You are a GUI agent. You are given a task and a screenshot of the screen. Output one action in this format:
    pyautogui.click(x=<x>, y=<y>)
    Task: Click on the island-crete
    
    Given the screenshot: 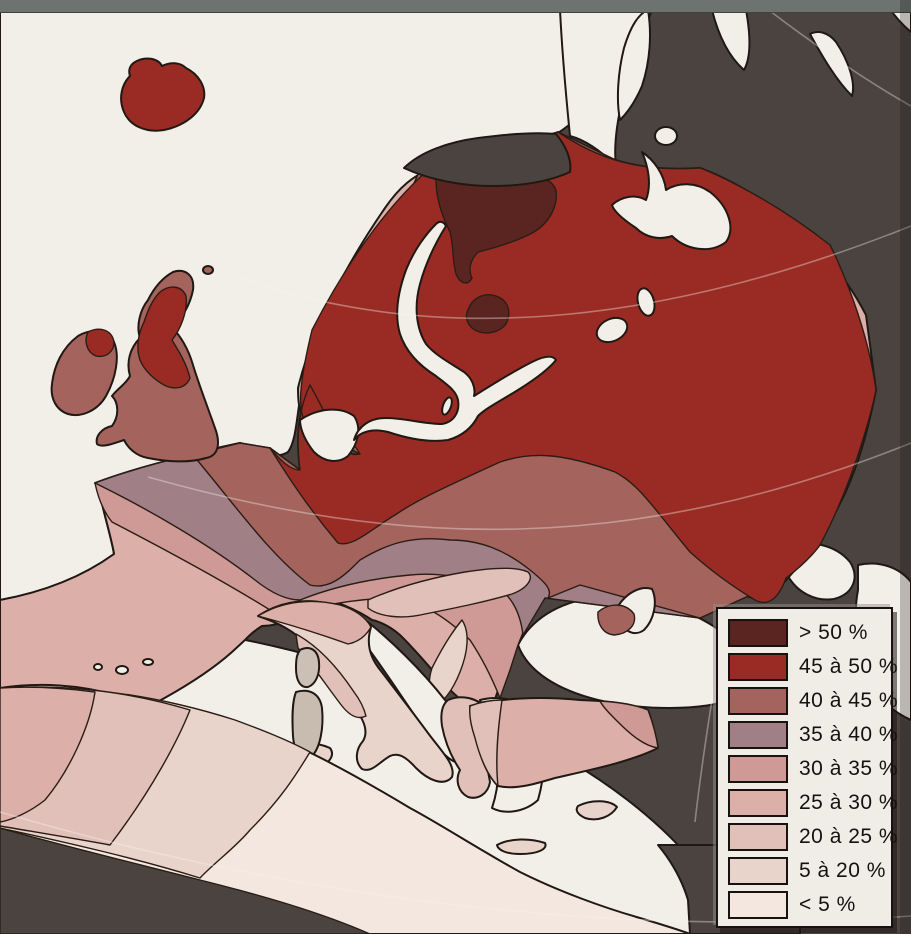 What is the action you would take?
    pyautogui.click(x=521, y=846)
    